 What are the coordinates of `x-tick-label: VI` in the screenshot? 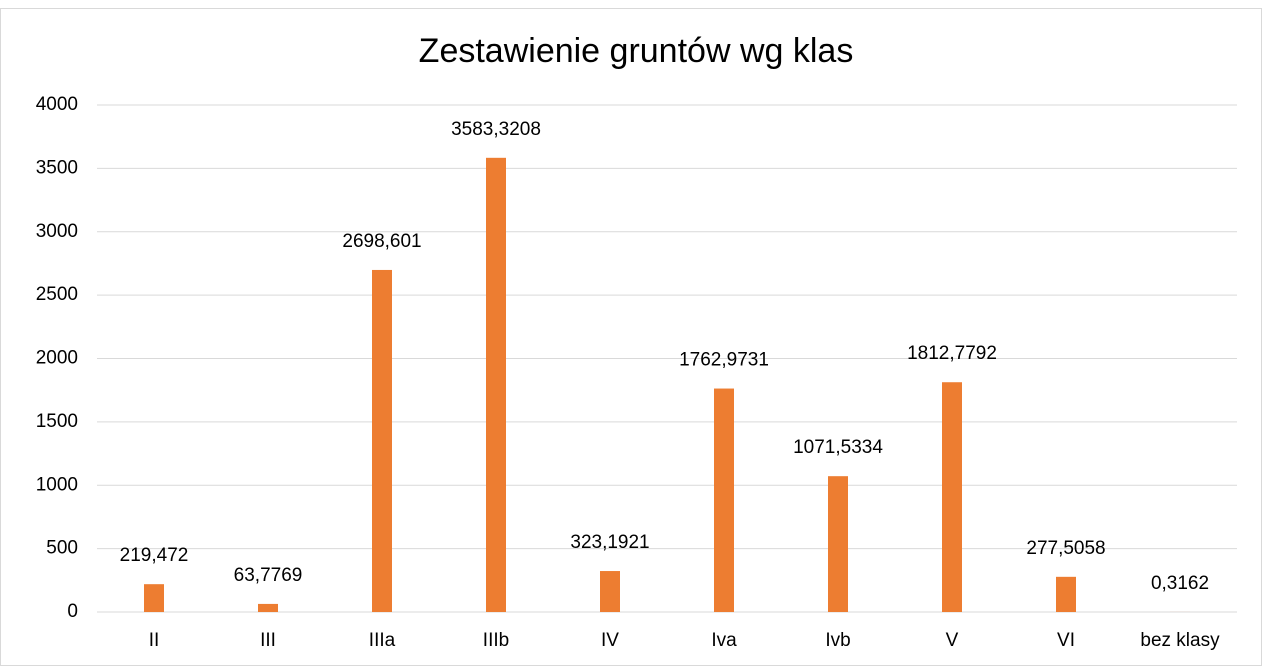 It's located at (1066, 640).